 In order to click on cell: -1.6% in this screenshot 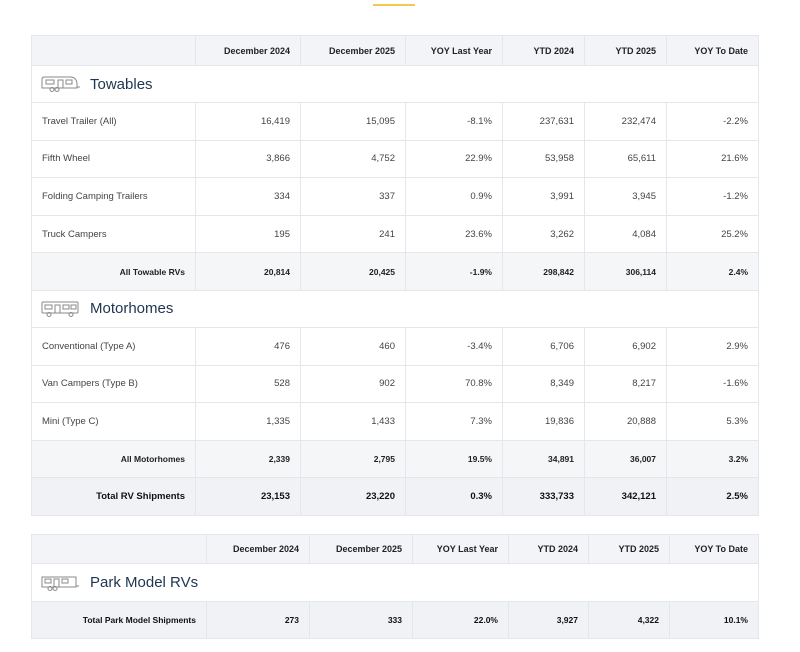, I will do `click(712, 384)`.